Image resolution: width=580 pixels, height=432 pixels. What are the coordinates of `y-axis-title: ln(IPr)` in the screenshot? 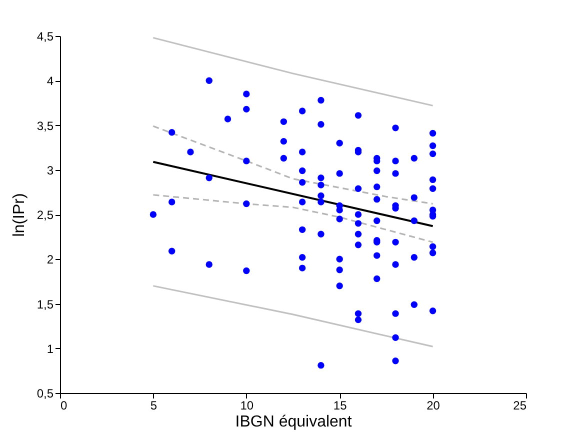 It's located at (19, 215).